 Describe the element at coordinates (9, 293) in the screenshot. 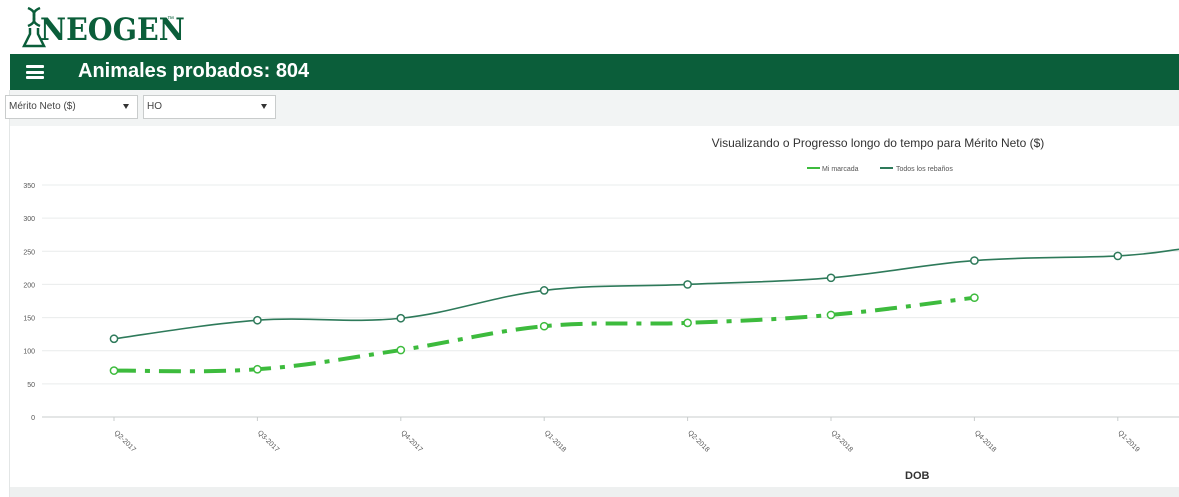

I see `left-border` at that location.